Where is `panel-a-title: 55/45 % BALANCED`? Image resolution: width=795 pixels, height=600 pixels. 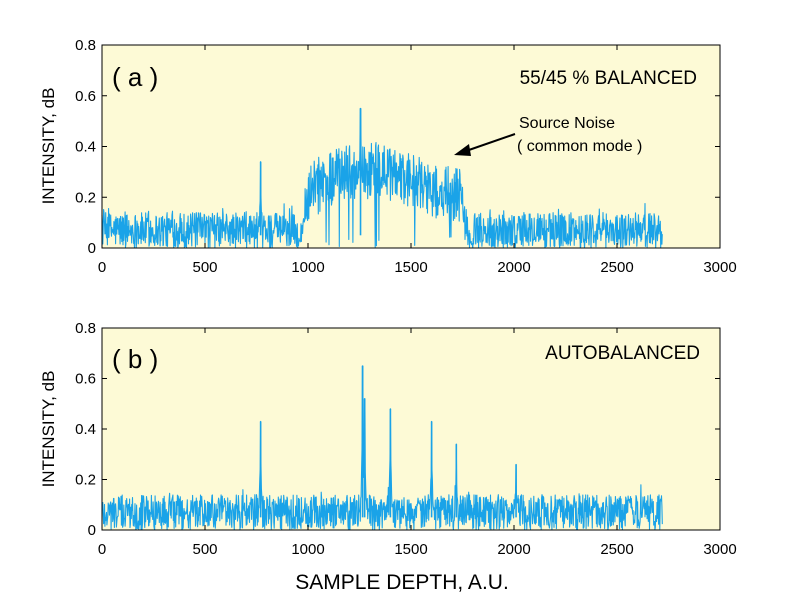
panel-a-title: 55/45 % BALANCED is located at coordinates (608, 78).